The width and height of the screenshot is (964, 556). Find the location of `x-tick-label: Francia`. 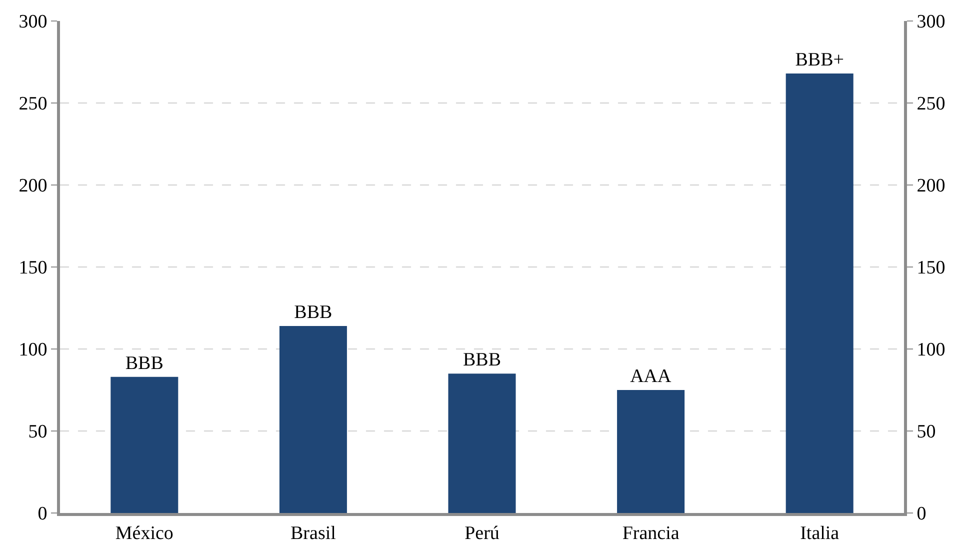

x-tick-label: Francia is located at coordinates (651, 533).